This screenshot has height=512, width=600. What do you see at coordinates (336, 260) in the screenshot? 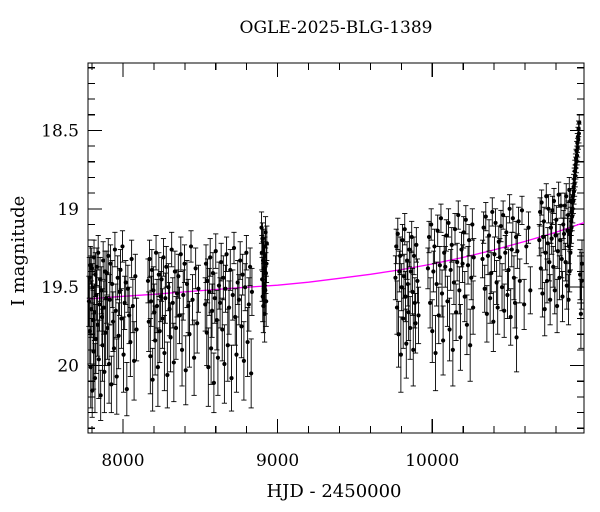
I see `model-curve` at bounding box center [336, 260].